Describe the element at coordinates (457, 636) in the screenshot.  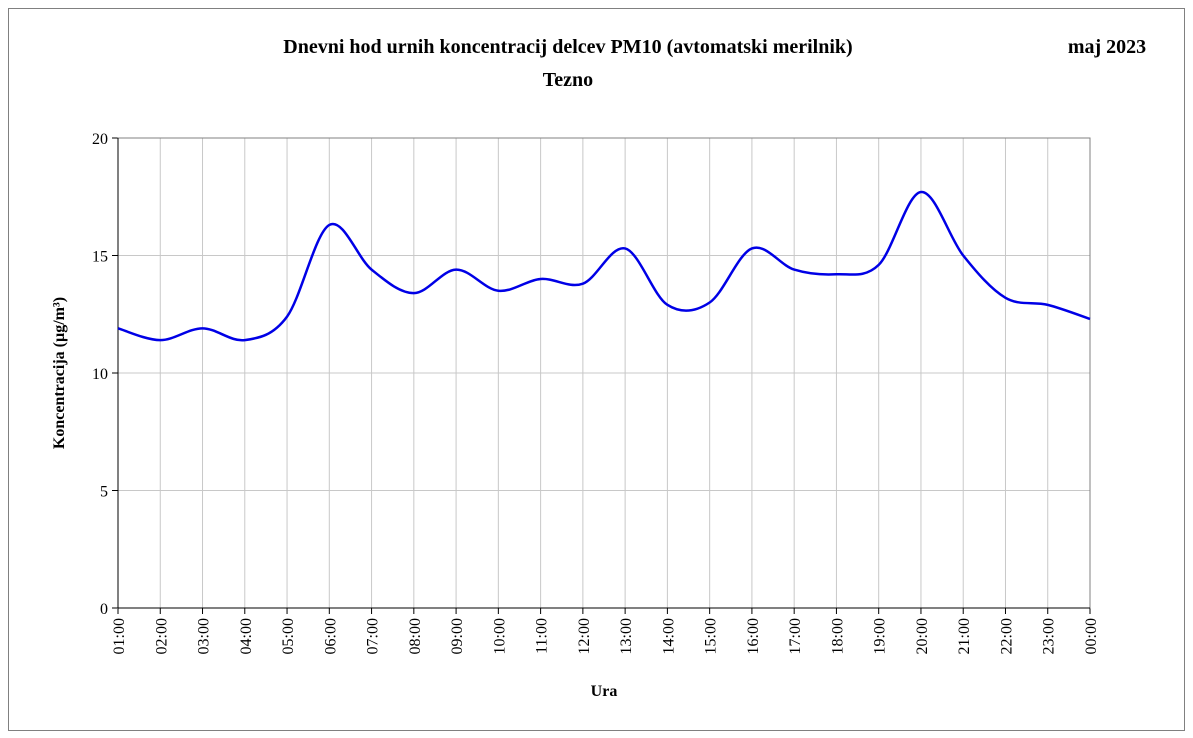
I see `x-tick-label: 09:00` at that location.